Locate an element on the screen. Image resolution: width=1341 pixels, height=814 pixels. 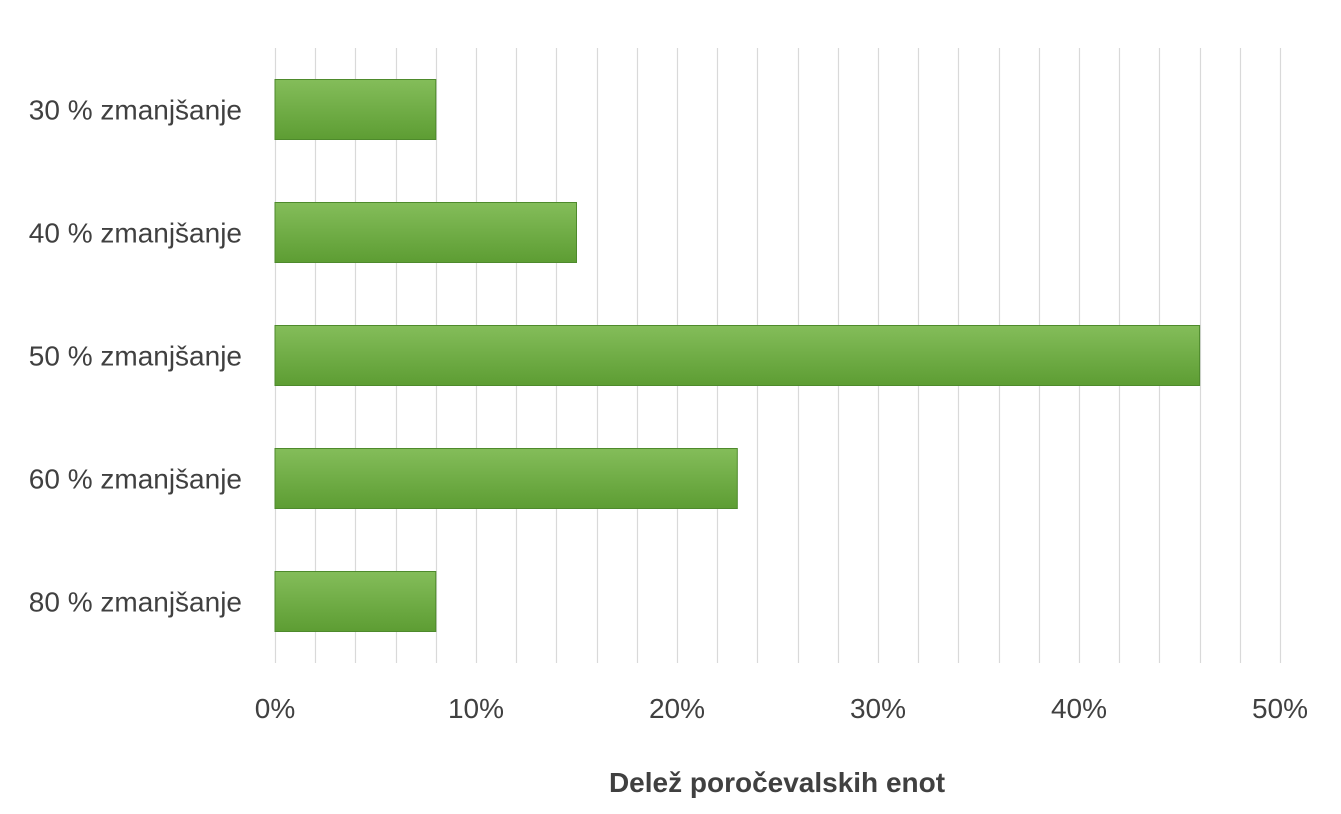
x-tick-label: 0% is located at coordinates (275, 708).